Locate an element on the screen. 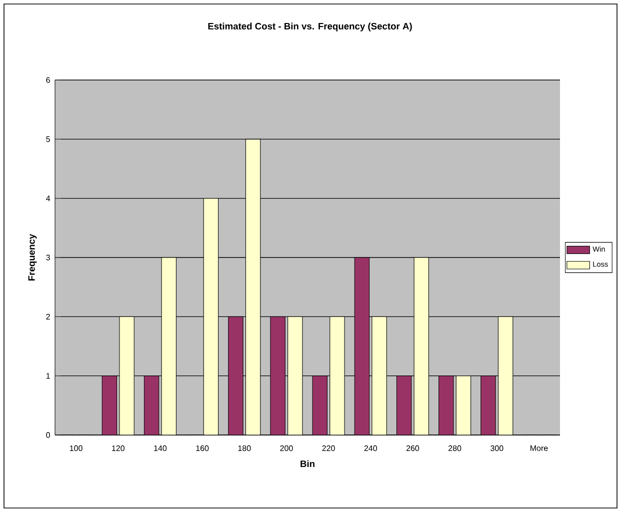  y-tick-label: 2 is located at coordinates (48, 317).